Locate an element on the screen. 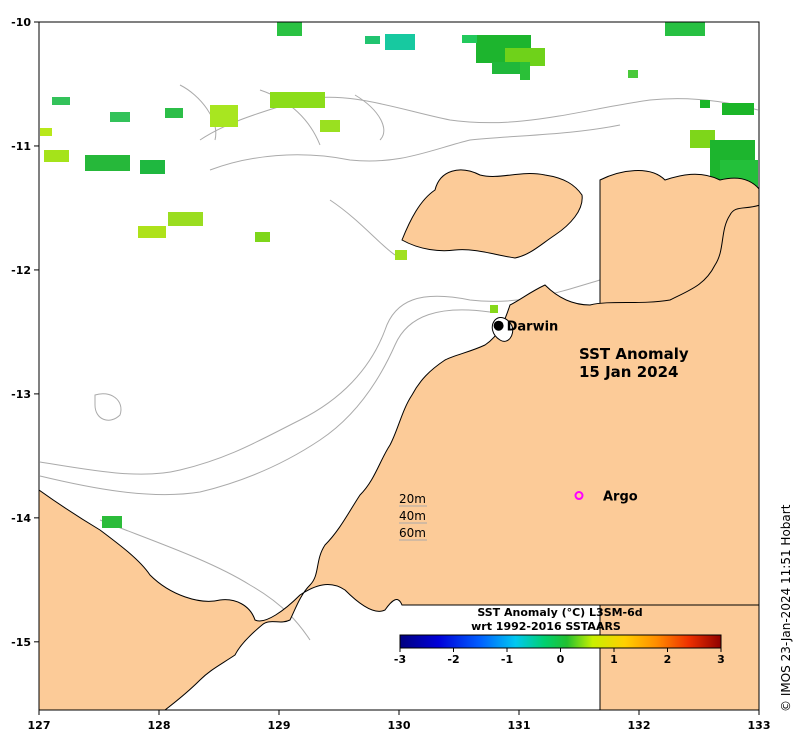 Image resolution: width=800 pixels, height=750 pixels. y-tick-label: -13 is located at coordinates (21, 394).